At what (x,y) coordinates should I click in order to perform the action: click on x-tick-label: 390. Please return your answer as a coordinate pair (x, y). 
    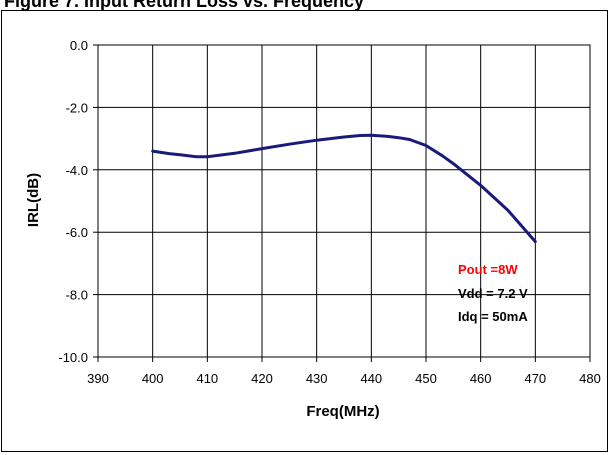
    Looking at the image, I should click on (98, 378).